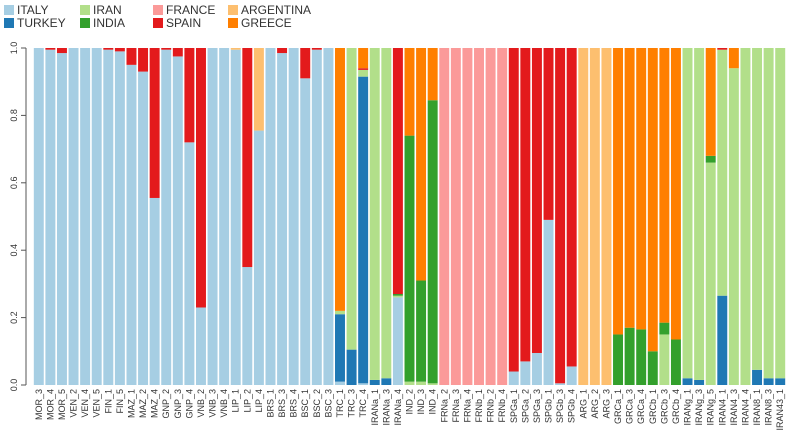  Describe the element at coordinates (233, 23) in the screenshot. I see `legend-swatch-greece` at that location.